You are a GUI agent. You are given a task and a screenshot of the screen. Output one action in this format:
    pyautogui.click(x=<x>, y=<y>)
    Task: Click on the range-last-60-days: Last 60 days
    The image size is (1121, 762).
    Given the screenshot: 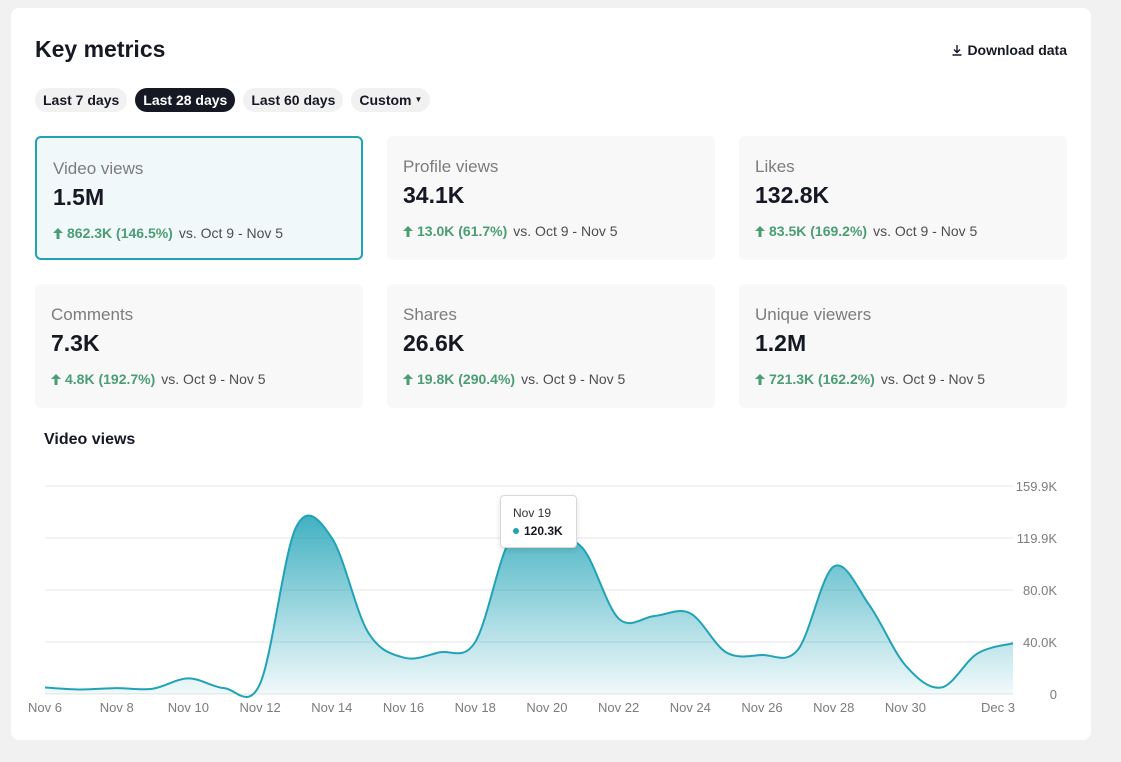 What is the action you would take?
    pyautogui.click(x=293, y=100)
    